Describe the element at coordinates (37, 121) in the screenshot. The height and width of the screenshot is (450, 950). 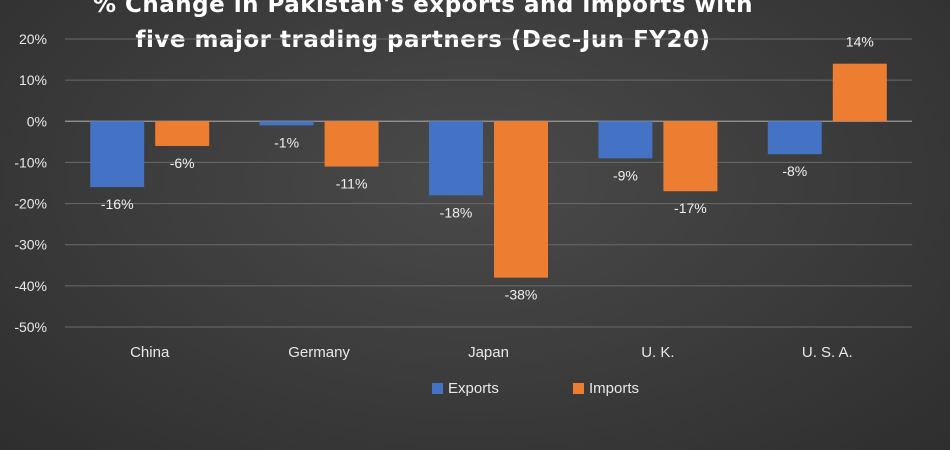
I see `y-tick-label: 0%` at that location.